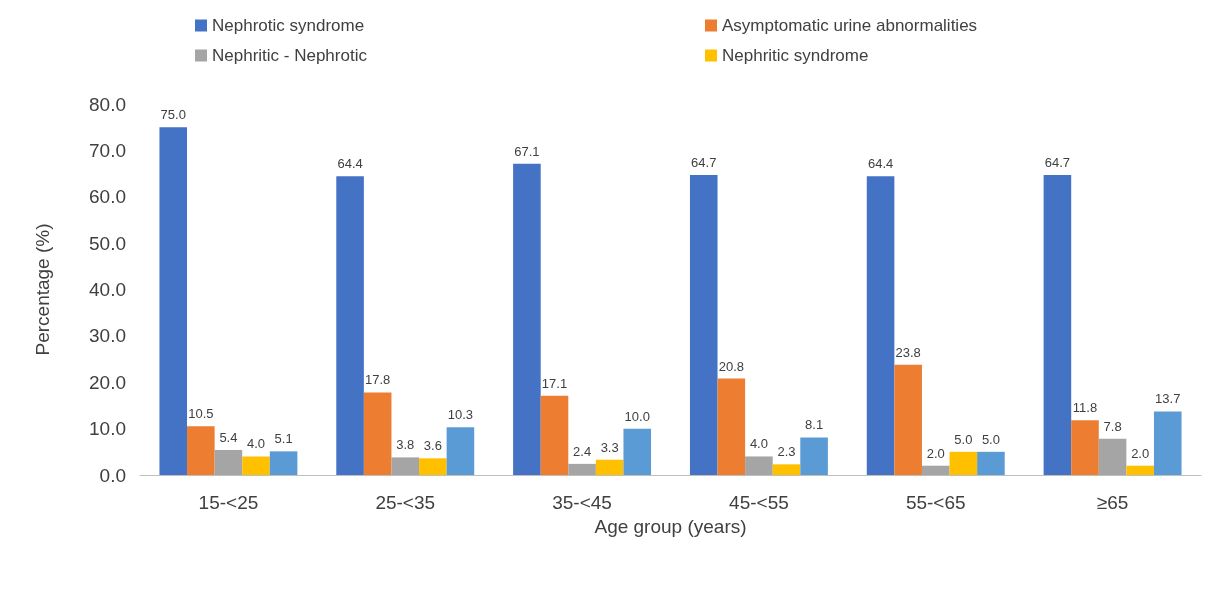 The height and width of the screenshot is (593, 1221). I want to click on legend-label: Asymptomatic urine abnormalities, so click(850, 25).